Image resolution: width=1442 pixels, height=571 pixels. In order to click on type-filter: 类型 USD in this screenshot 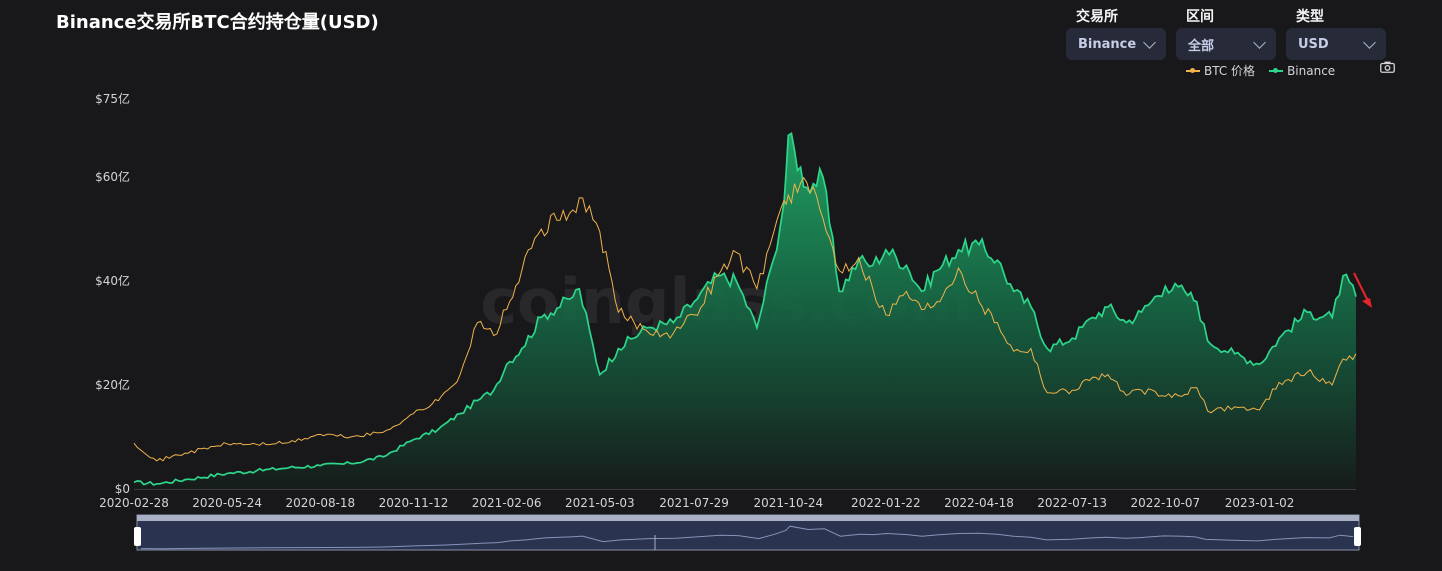, I will do `click(1336, 33)`.